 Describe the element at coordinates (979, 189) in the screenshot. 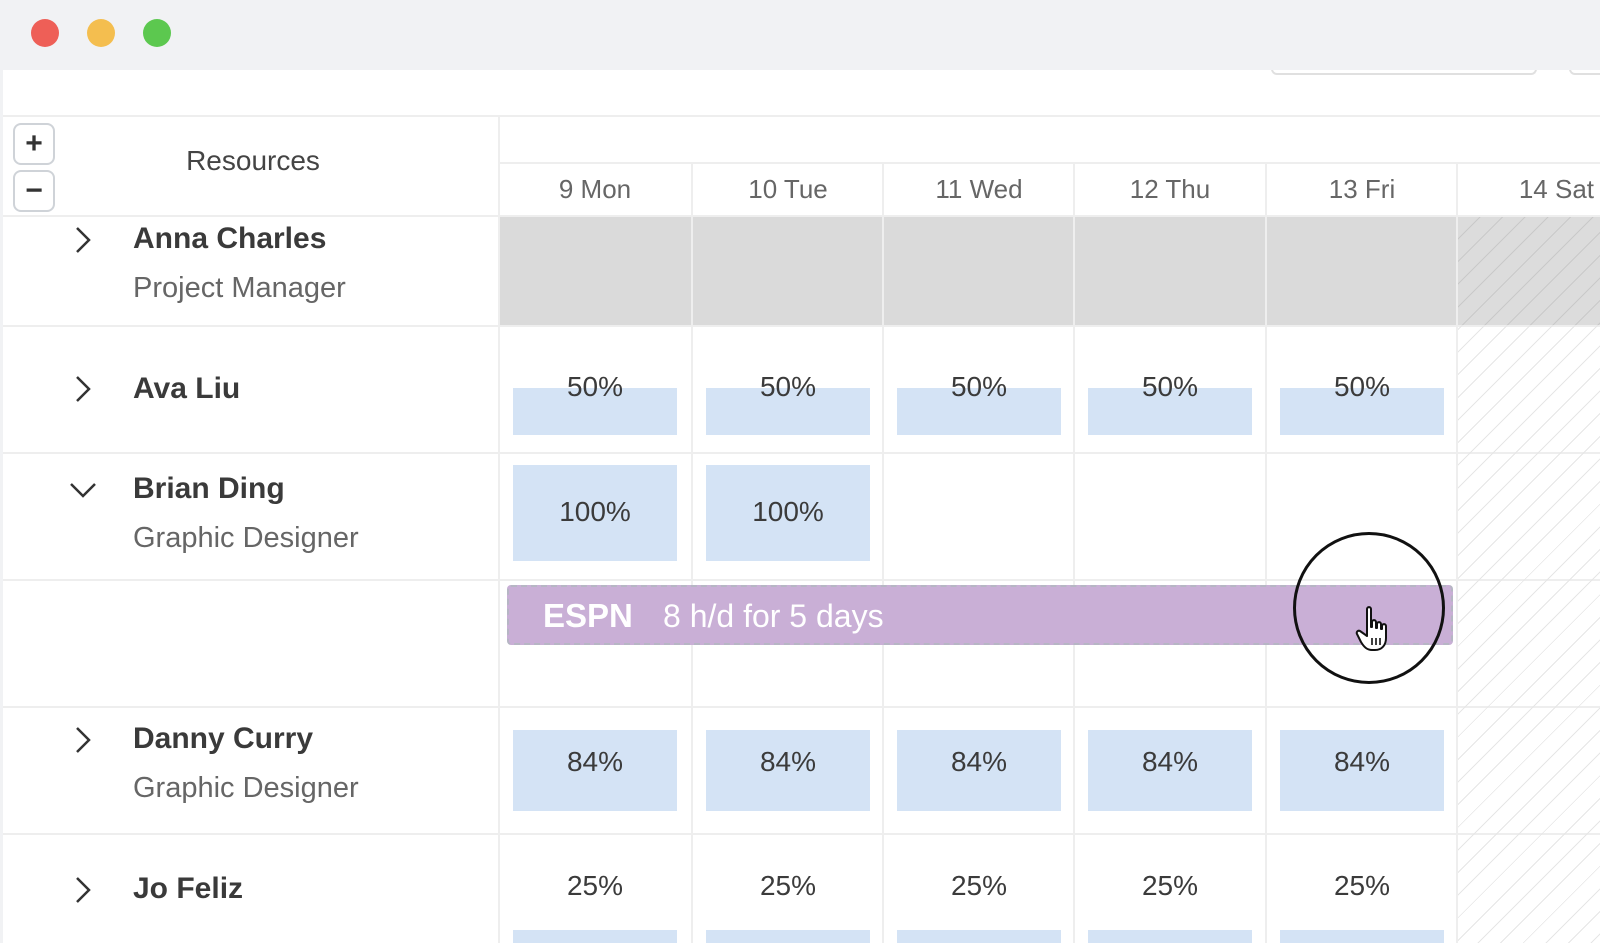

I see `day-header-wed: 11 Wed` at that location.